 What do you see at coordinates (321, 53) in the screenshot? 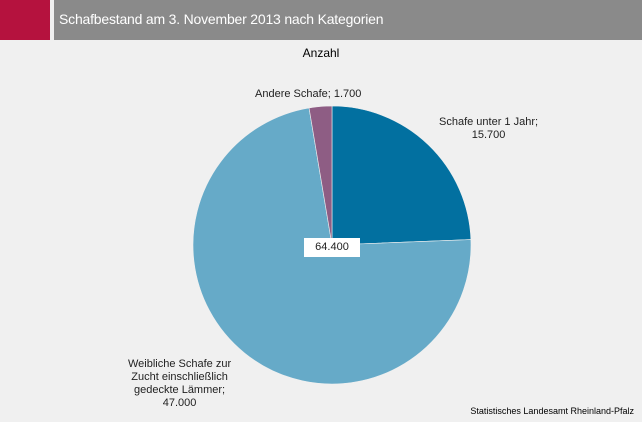
I see `chart-subtitle: Anzahl` at bounding box center [321, 53].